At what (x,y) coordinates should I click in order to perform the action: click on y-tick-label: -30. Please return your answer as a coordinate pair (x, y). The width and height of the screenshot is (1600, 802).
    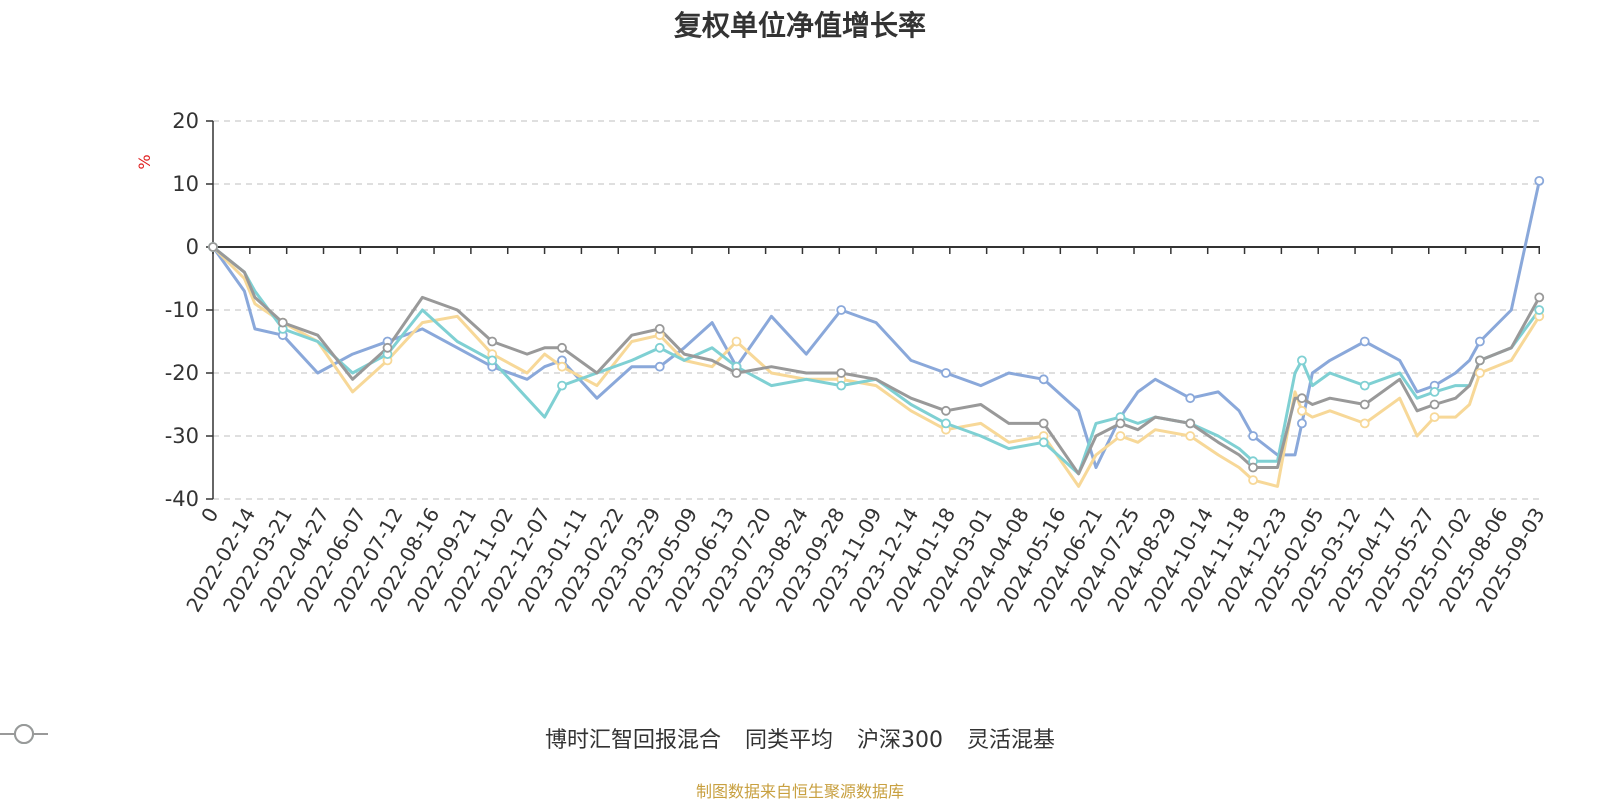
    Looking at the image, I should click on (182, 436).